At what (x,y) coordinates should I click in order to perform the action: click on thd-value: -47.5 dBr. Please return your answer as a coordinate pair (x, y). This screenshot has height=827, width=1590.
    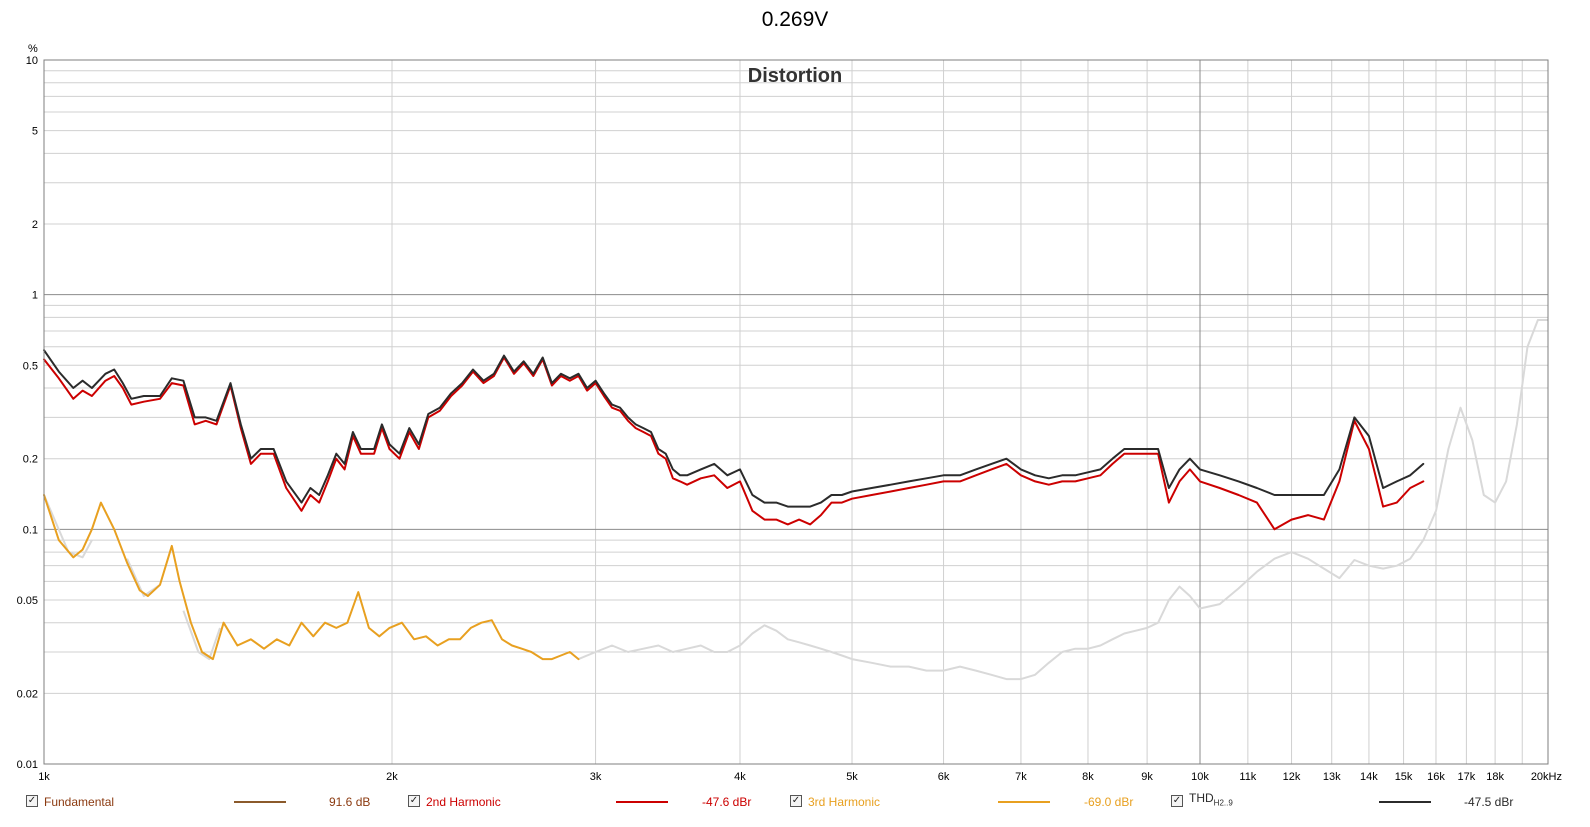
    Looking at the image, I should click on (1489, 802).